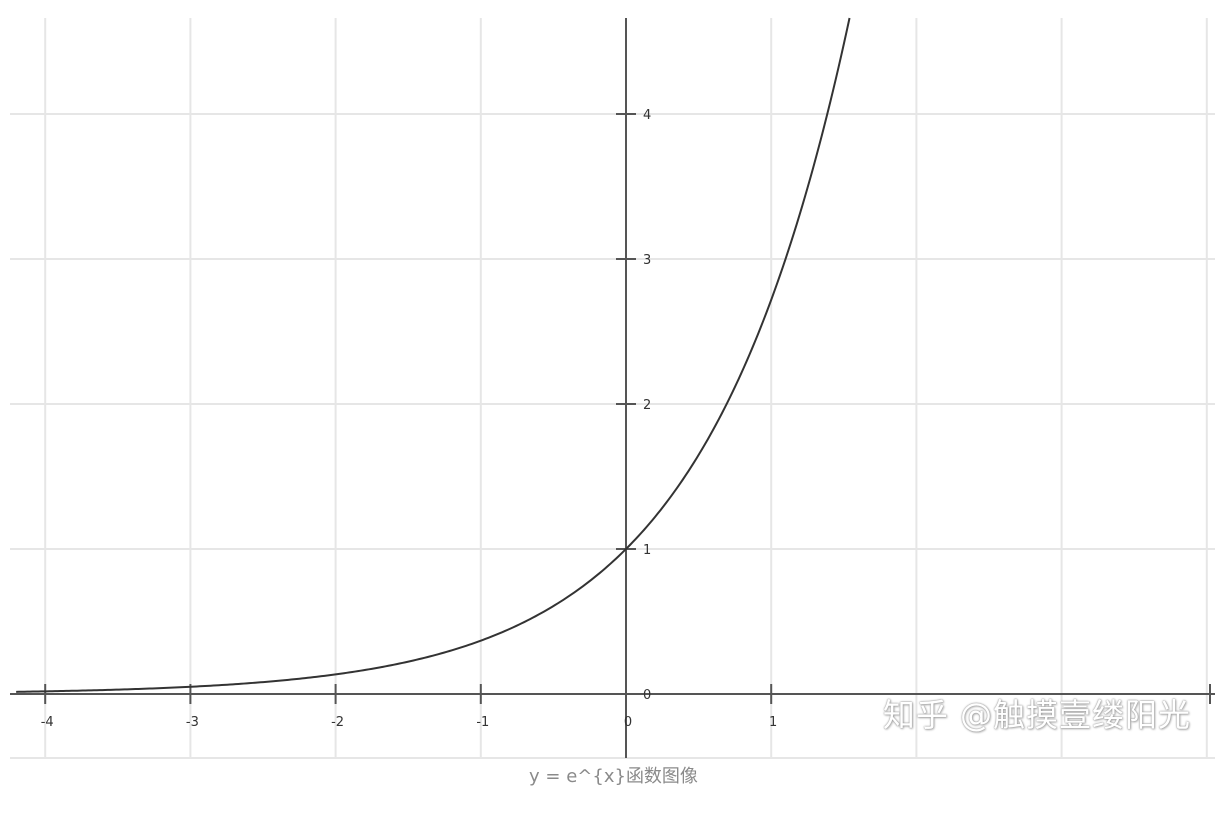 Image resolution: width=1227 pixels, height=819 pixels. I want to click on y-tick-label: 0, so click(647, 695).